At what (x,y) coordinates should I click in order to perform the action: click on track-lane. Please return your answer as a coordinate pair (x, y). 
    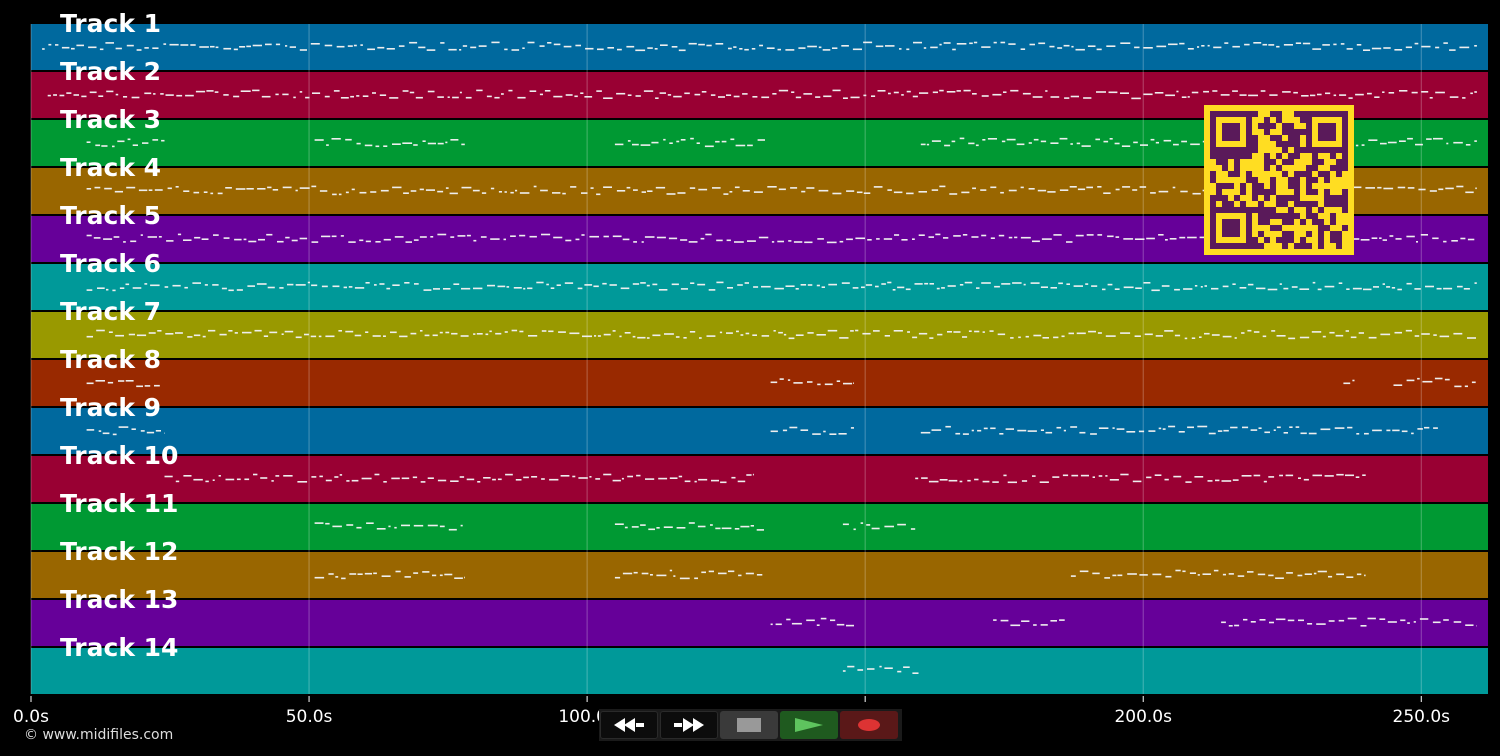
    Looking at the image, I should click on (759, 335).